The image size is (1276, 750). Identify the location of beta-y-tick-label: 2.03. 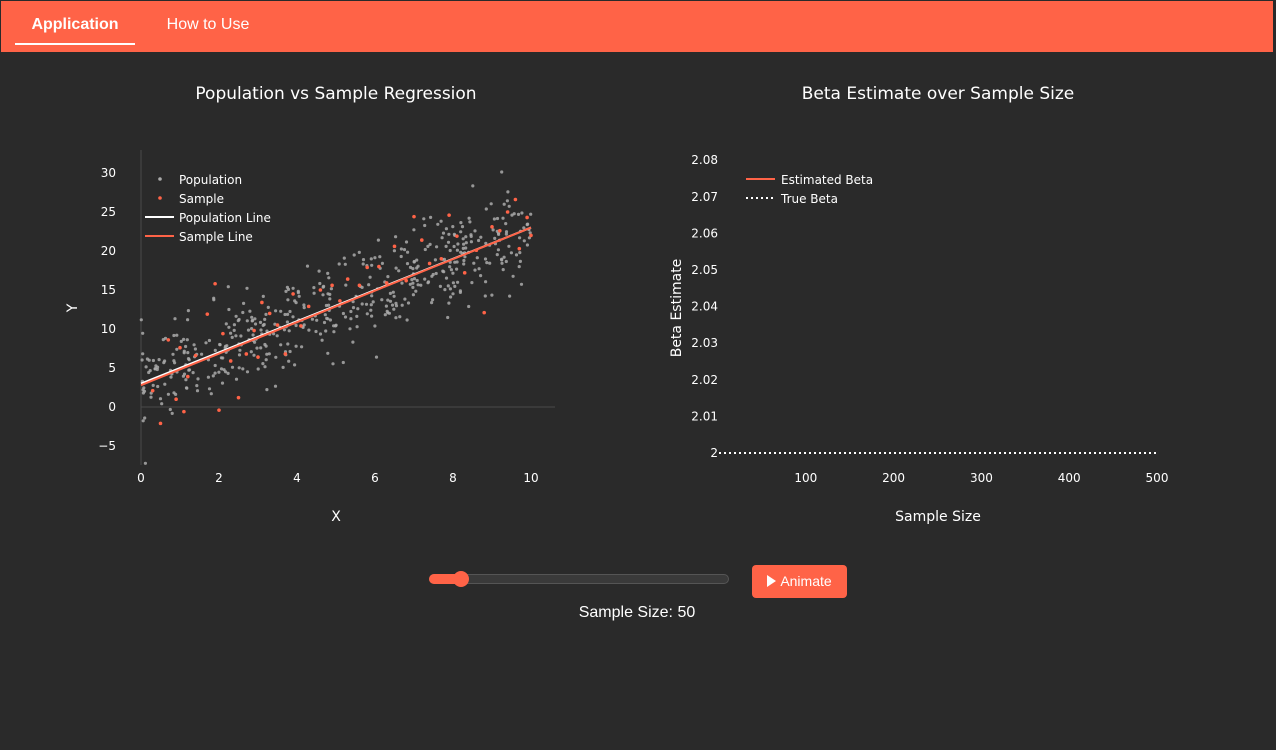
(704, 343).